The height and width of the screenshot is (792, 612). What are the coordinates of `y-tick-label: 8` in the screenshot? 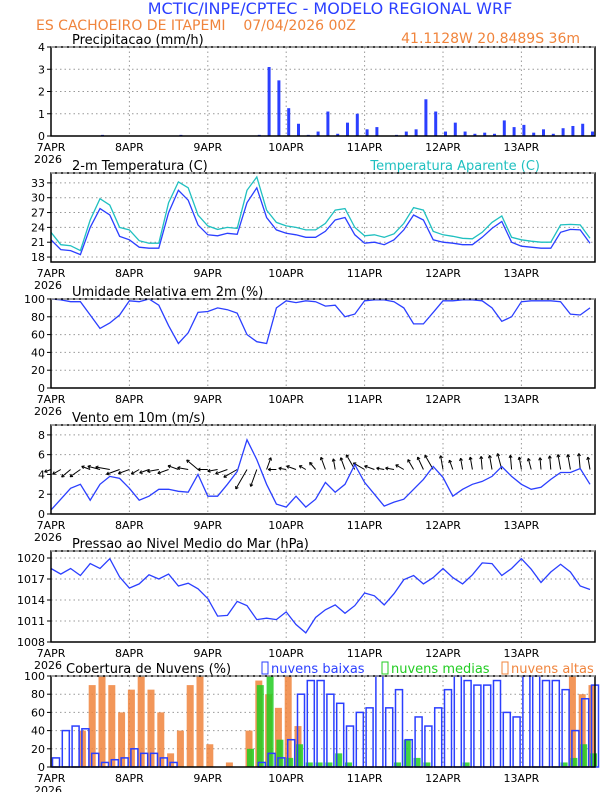 It's located at (41, 435).